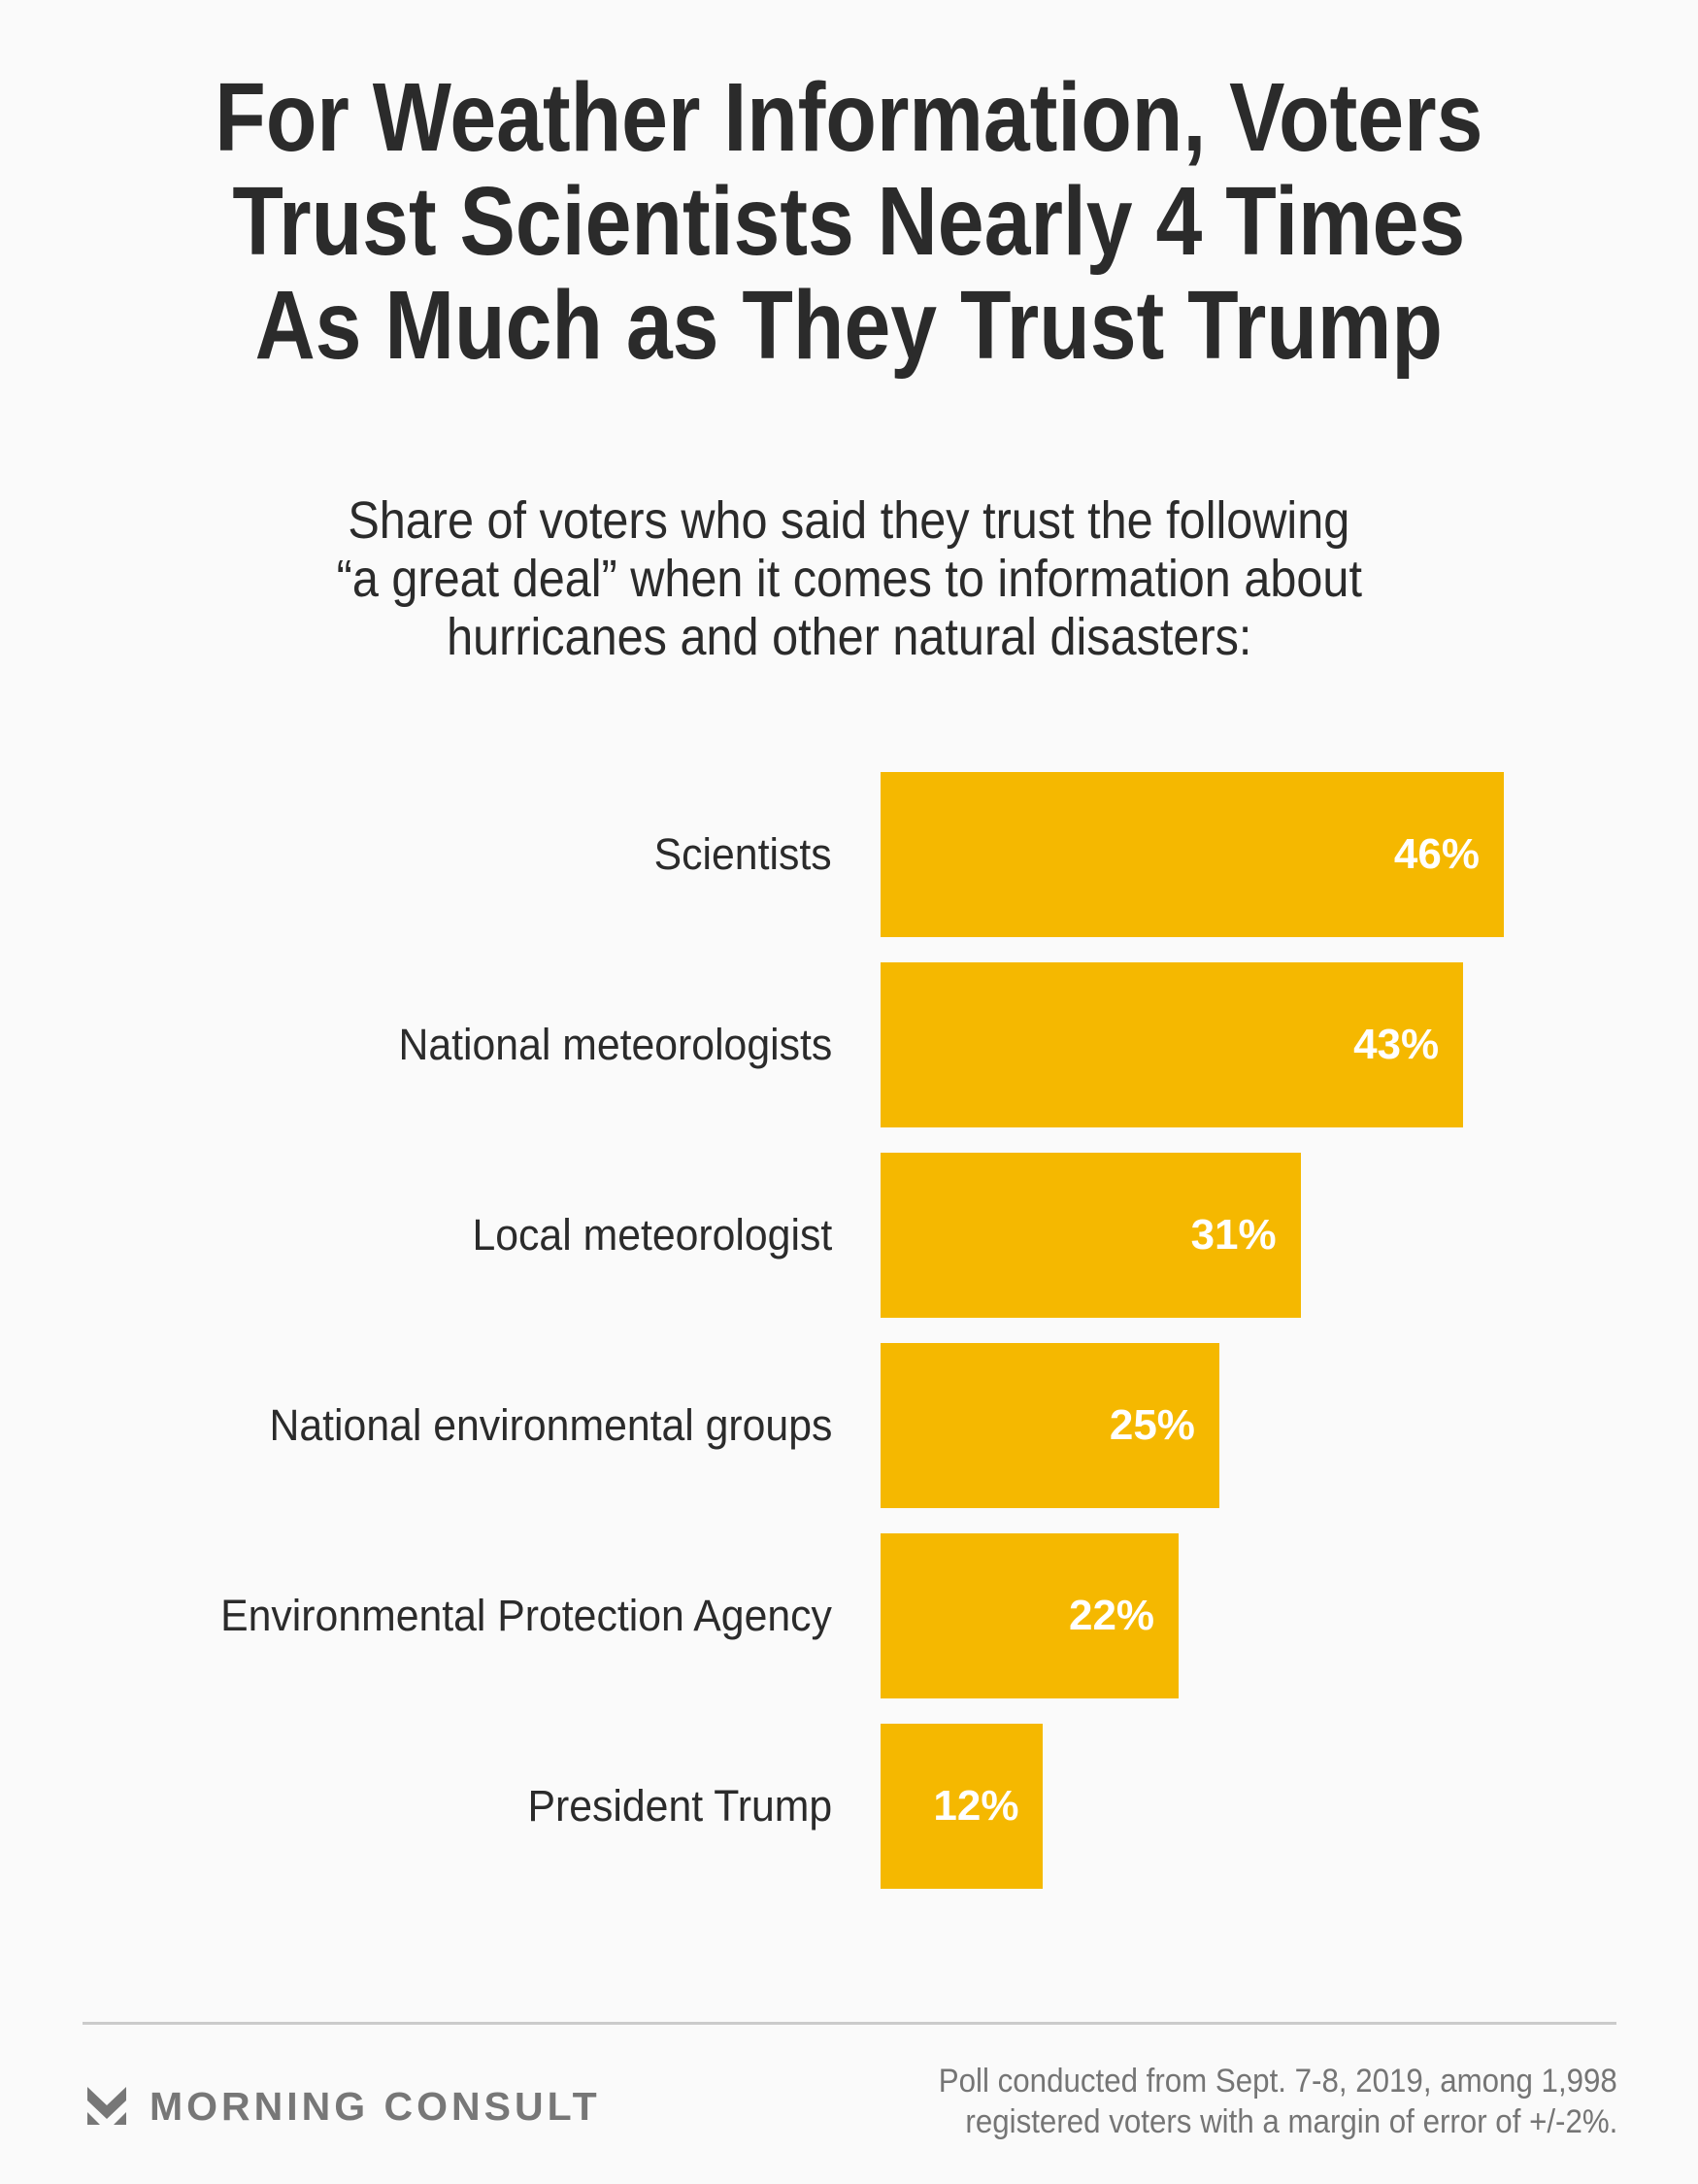  Describe the element at coordinates (1192, 854) in the screenshot. I see `bar-scientists` at that location.